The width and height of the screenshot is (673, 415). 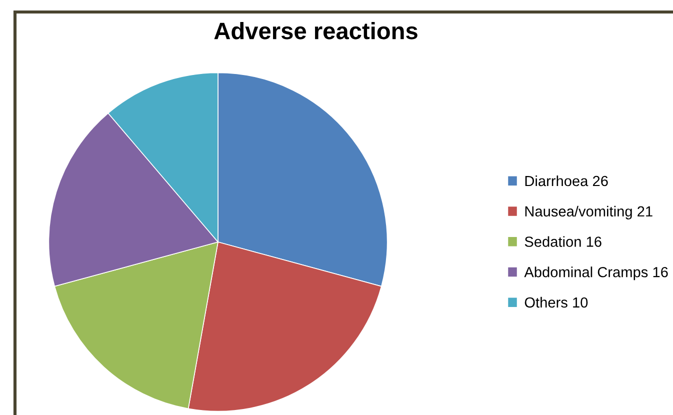 I want to click on legend-label: Abdominal Cramps 16, so click(x=596, y=273).